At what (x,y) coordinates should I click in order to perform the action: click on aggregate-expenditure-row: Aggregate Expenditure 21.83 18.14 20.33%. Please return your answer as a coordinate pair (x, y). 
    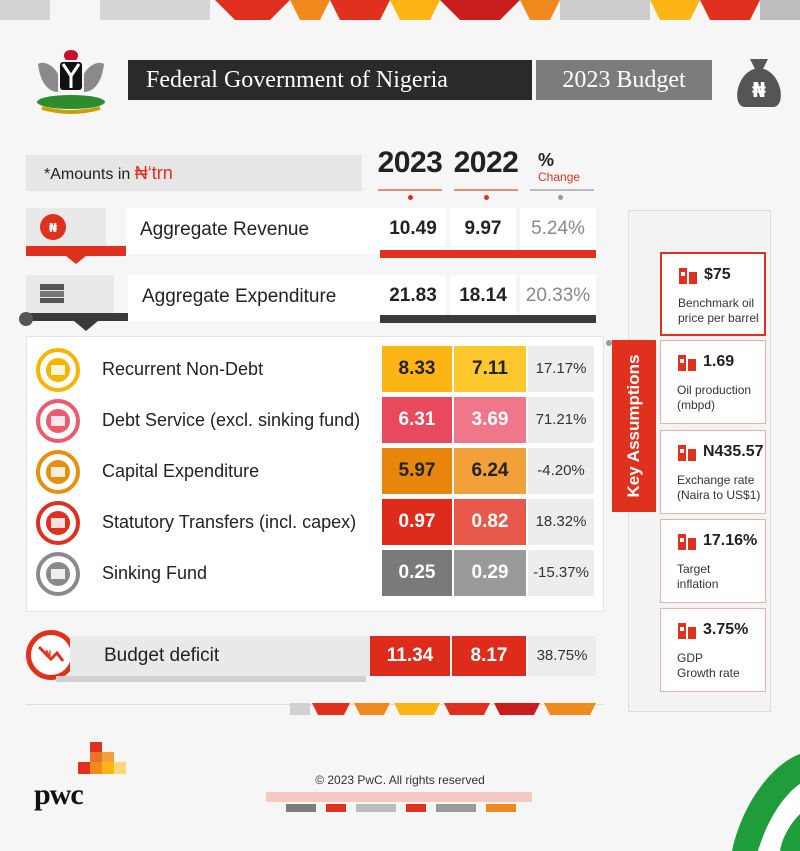
    Looking at the image, I should click on (307, 305).